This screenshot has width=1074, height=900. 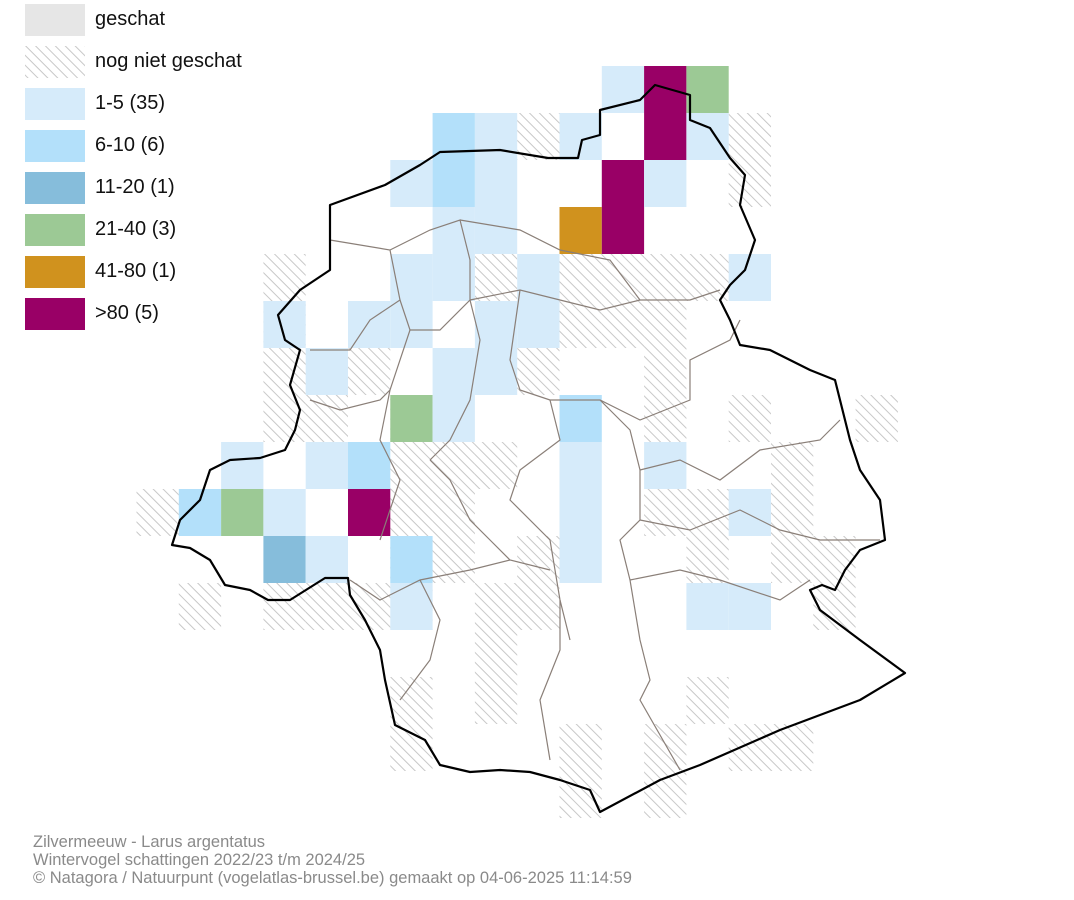 I want to click on legend-item-nog-niet-geschat: nog niet geschat, so click(x=225, y=62).